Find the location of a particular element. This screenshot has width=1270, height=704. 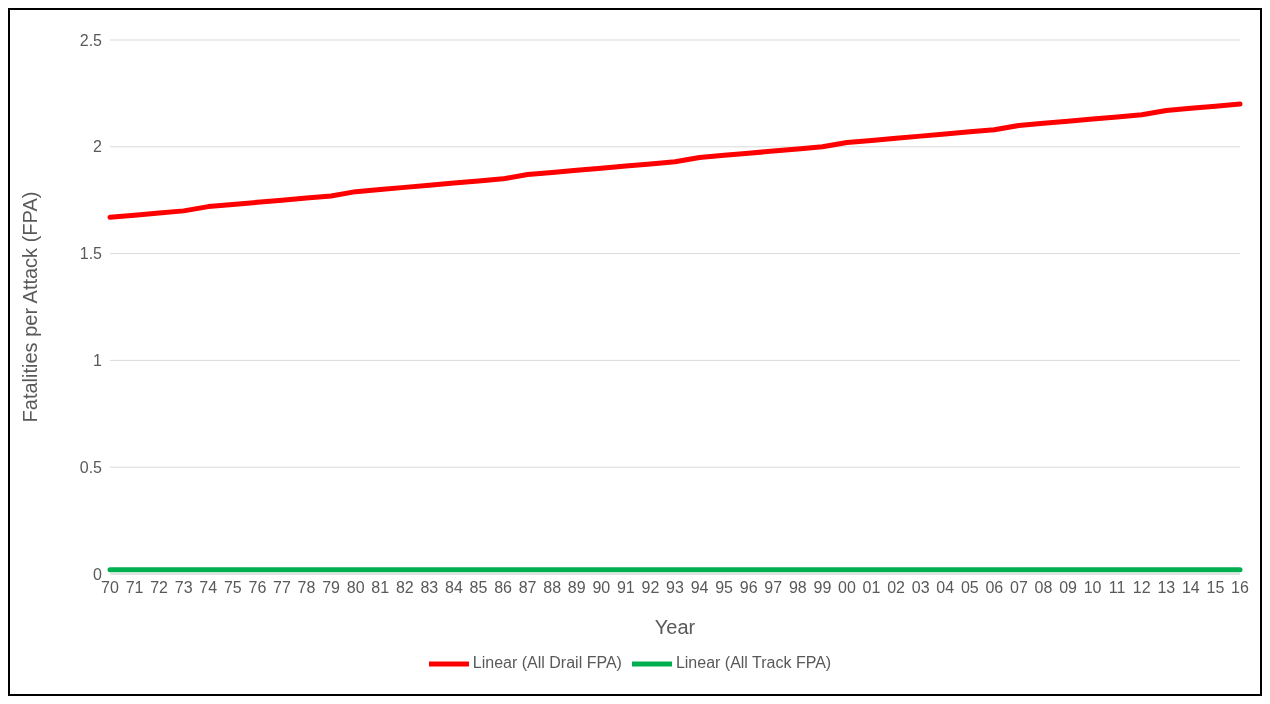

x-tick-label: 71 is located at coordinates (134, 588).